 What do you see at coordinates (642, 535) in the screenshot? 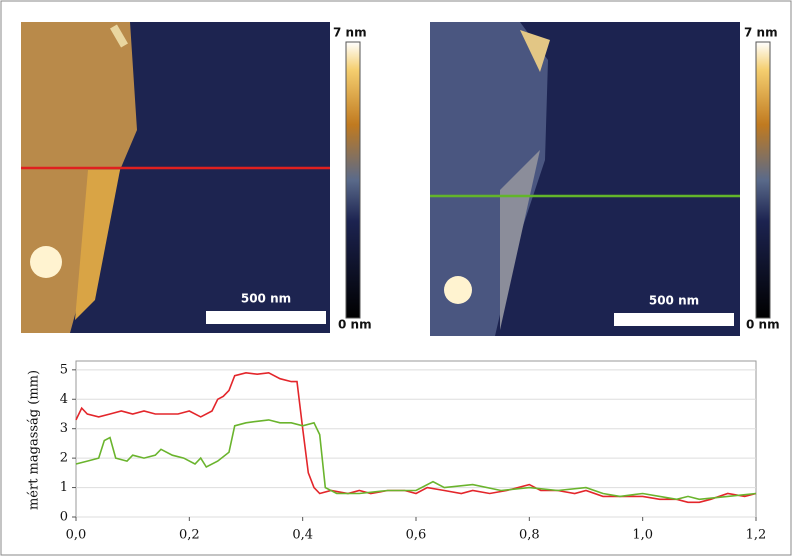
I see `x-tick-label: 1,0` at bounding box center [642, 535].